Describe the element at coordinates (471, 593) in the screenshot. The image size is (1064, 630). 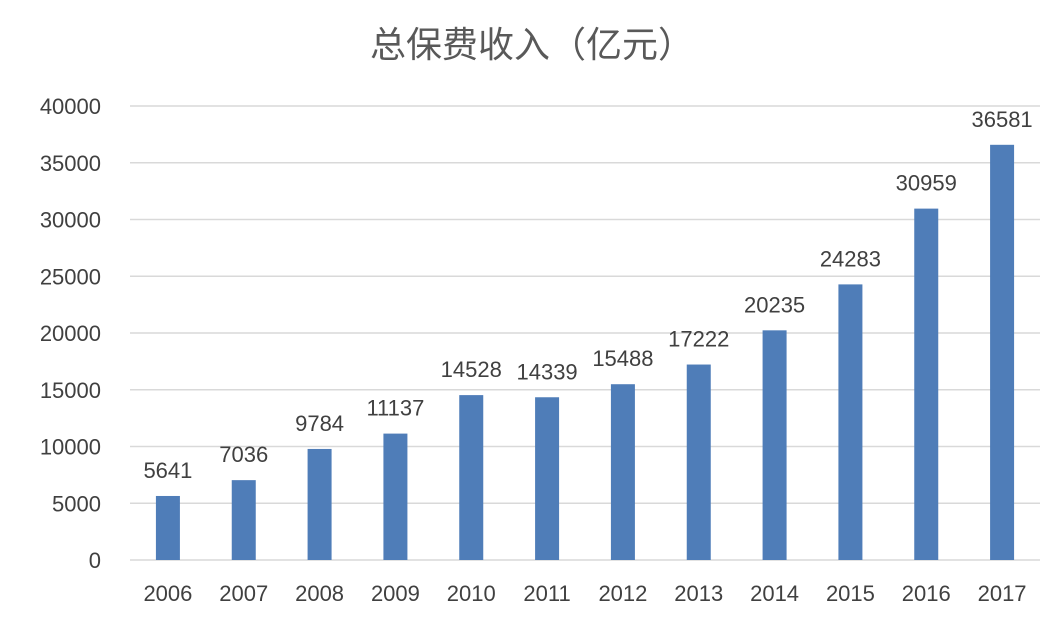
I see `x-tick-label-2010: 2010` at that location.